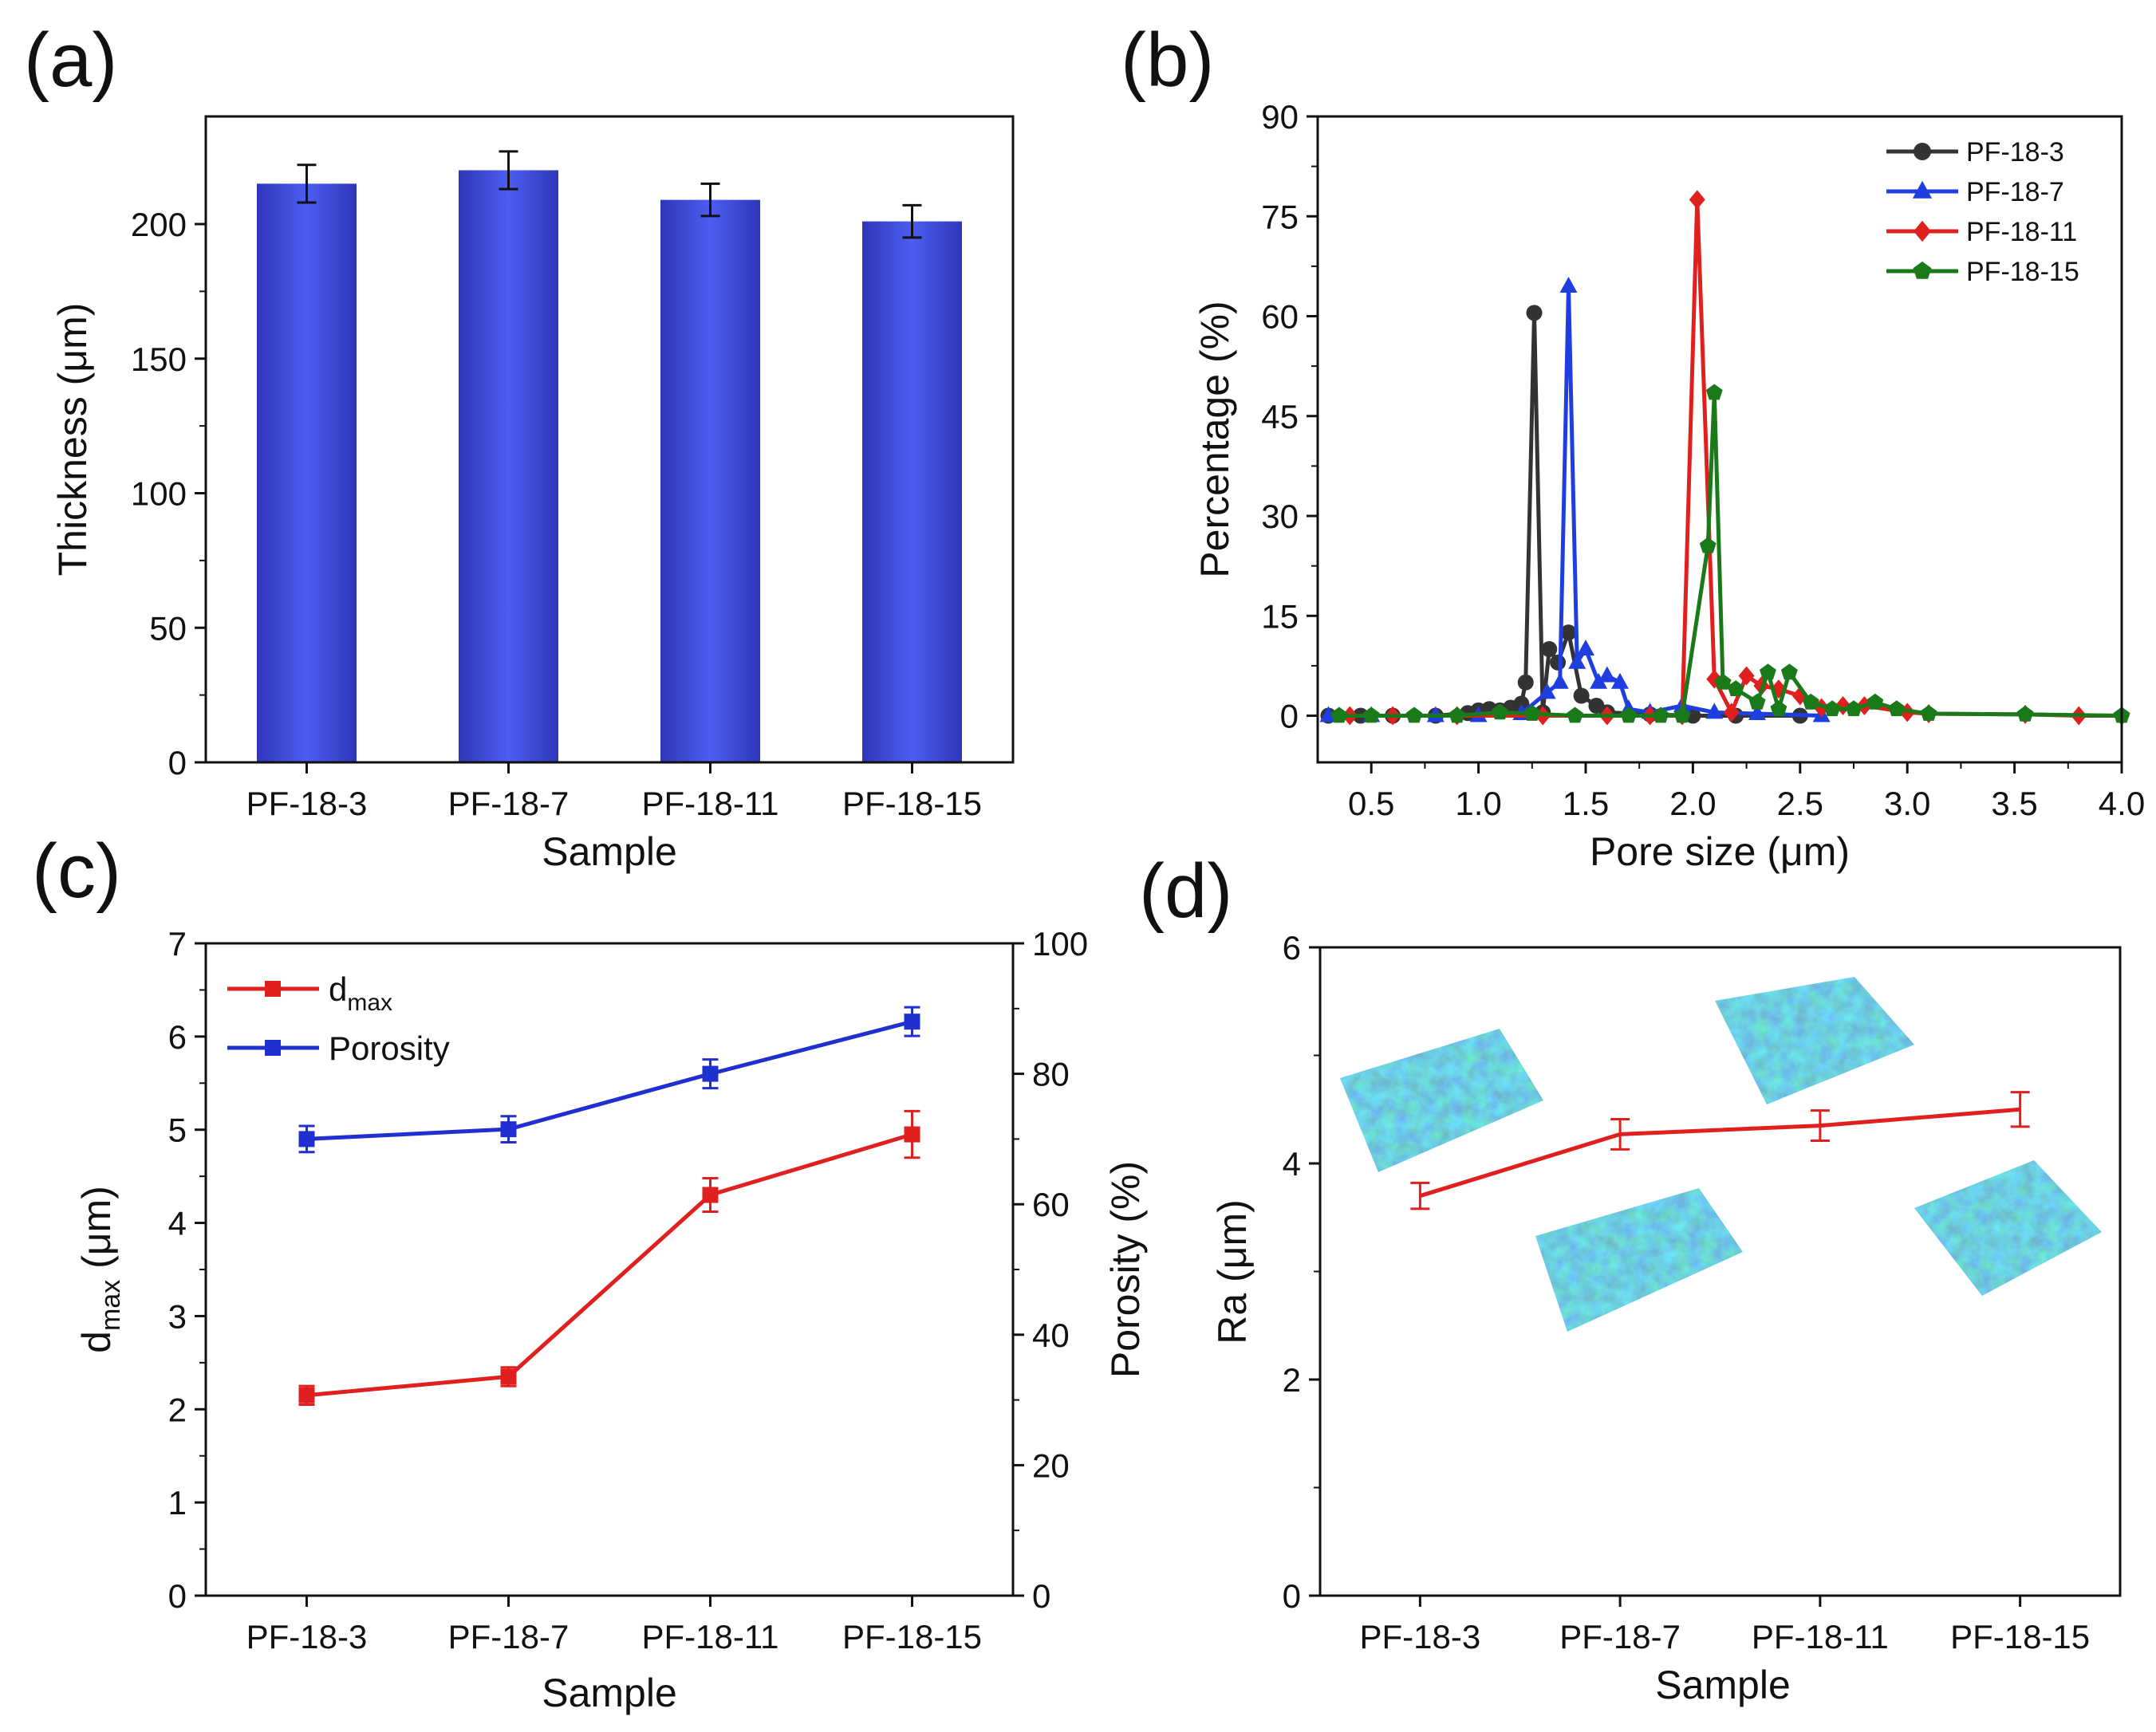  What do you see at coordinates (1292, 1164) in the screenshot?
I see `panel-d-ytick-label-2: 4` at bounding box center [1292, 1164].